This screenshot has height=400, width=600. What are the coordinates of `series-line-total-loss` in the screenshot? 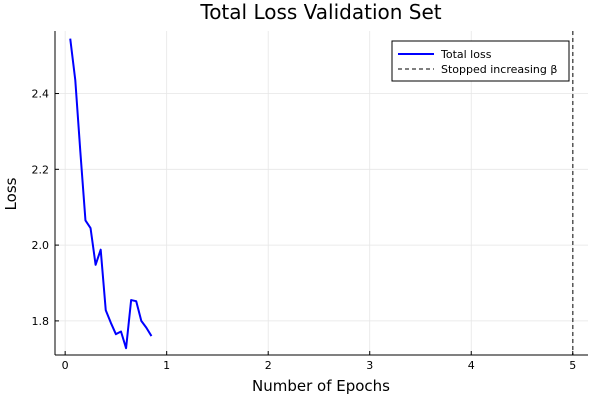 It's located at (111, 194).